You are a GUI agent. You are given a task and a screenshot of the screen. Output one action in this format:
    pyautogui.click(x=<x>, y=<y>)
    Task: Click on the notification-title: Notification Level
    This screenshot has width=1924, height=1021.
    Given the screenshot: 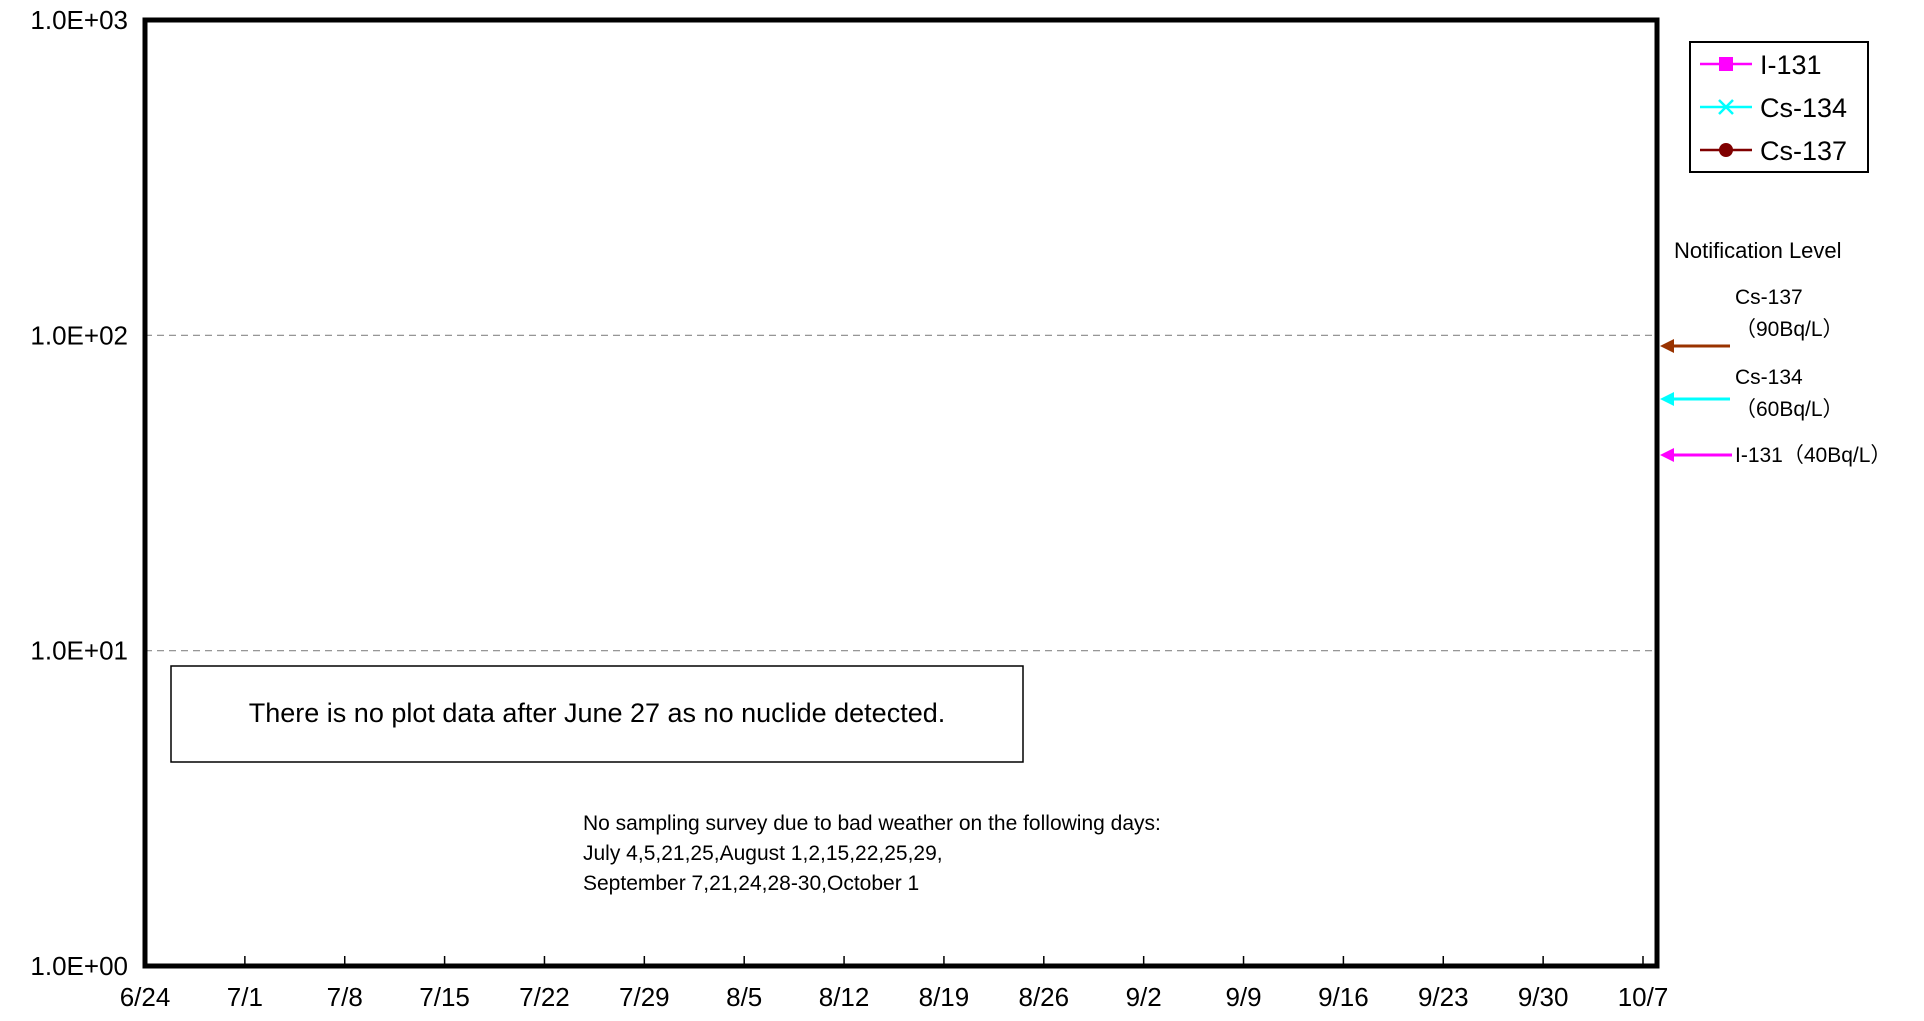 What is the action you would take?
    pyautogui.click(x=1758, y=250)
    